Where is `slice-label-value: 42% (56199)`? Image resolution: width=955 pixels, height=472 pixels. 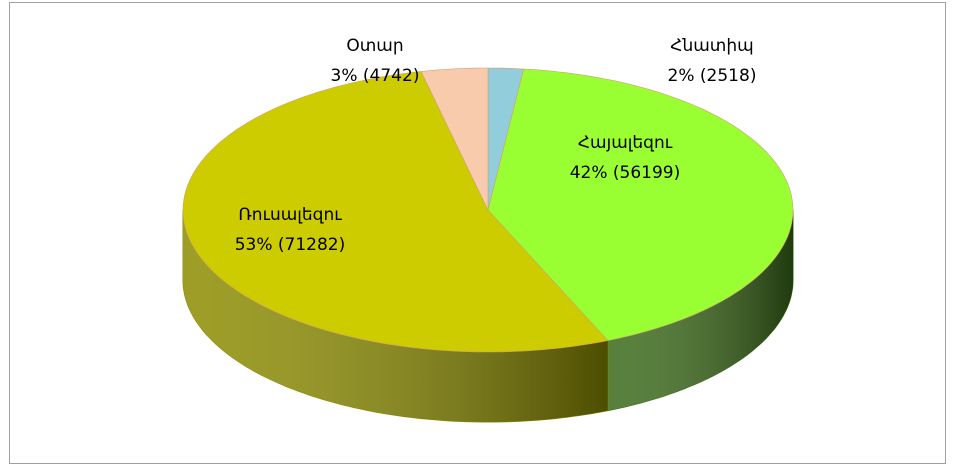
slice-label-value: 42% (56199) is located at coordinates (625, 173).